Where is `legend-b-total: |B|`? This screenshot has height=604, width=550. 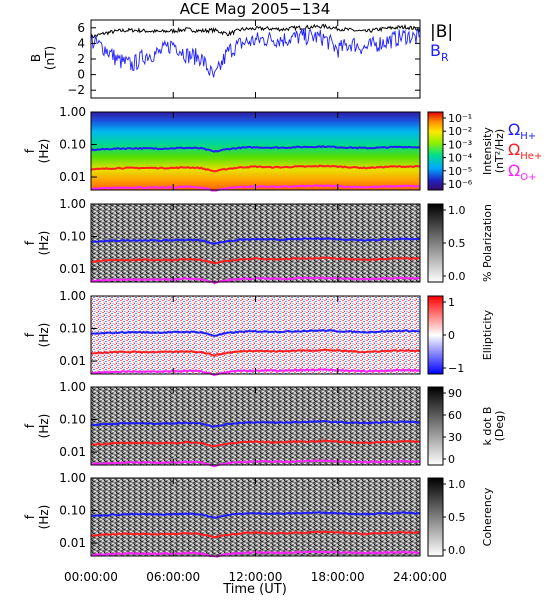
legend-b-total: |B| is located at coordinates (441, 32).